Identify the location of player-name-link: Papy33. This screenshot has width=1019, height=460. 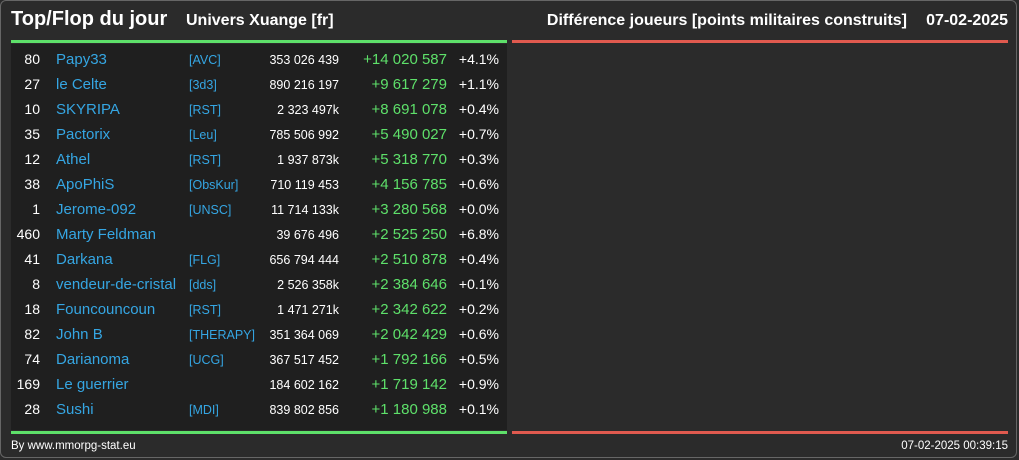
(81, 59).